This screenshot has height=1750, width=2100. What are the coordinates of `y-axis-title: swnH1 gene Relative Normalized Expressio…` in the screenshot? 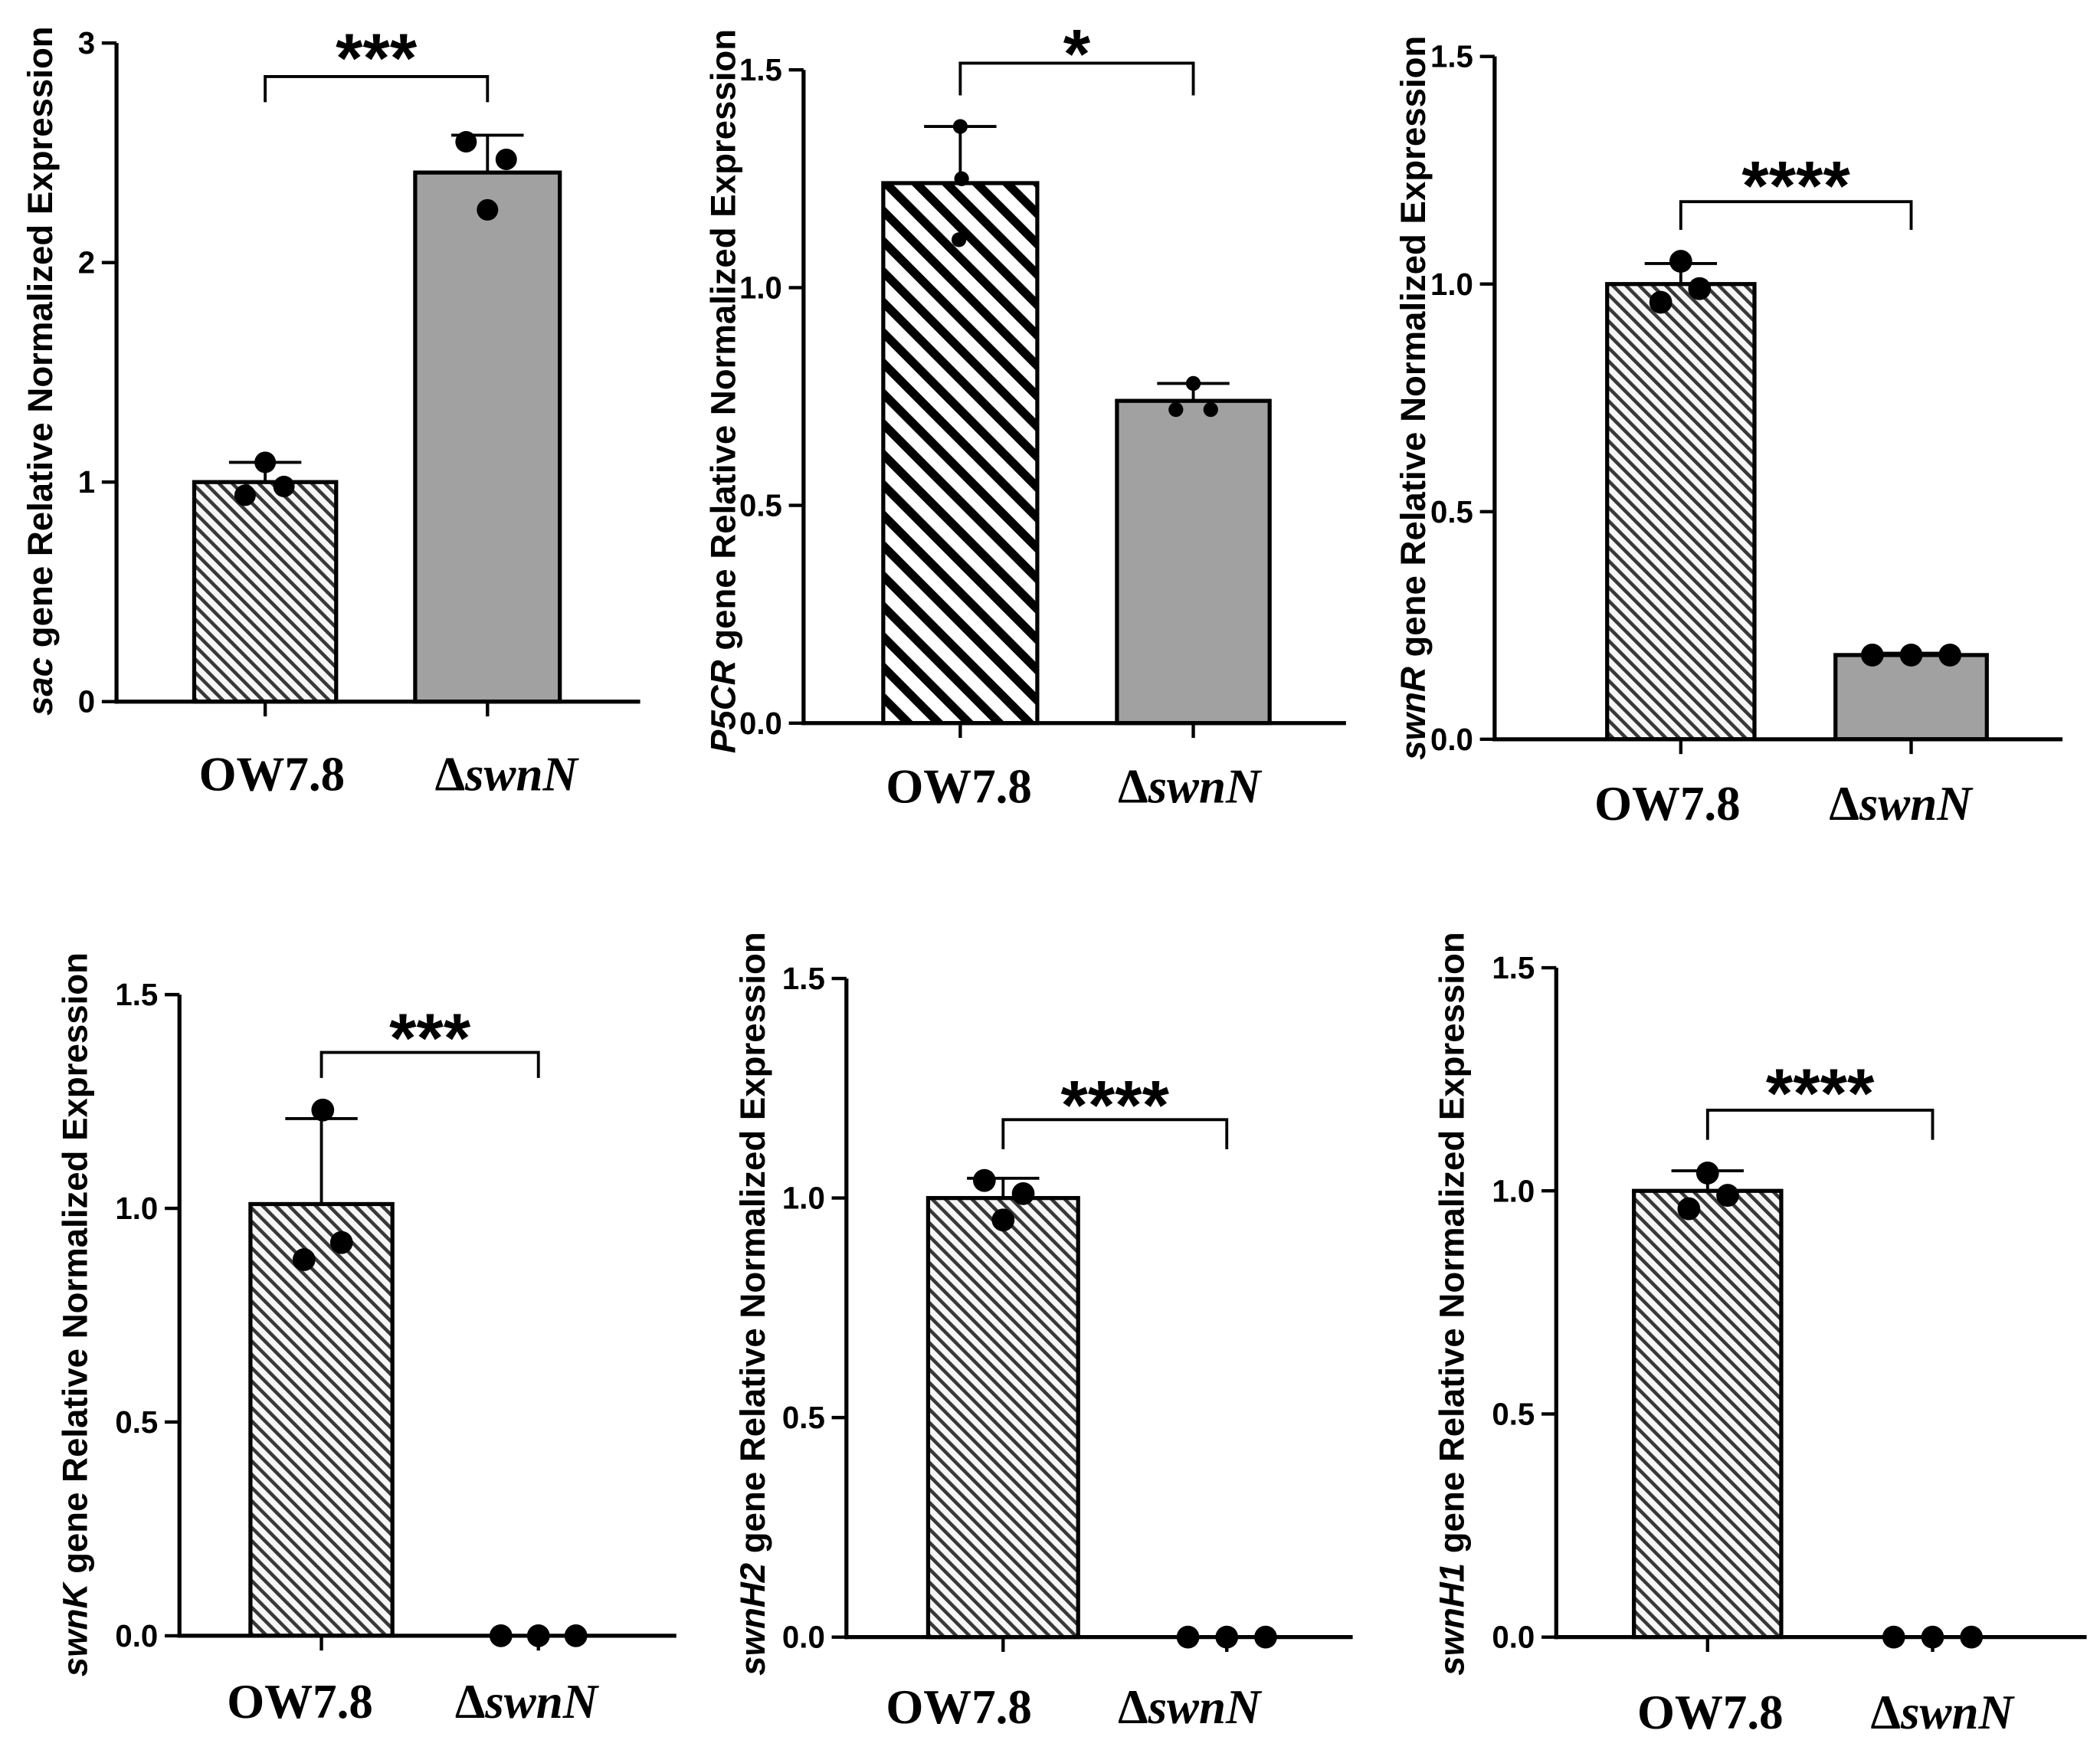 It's located at (1452, 1304).